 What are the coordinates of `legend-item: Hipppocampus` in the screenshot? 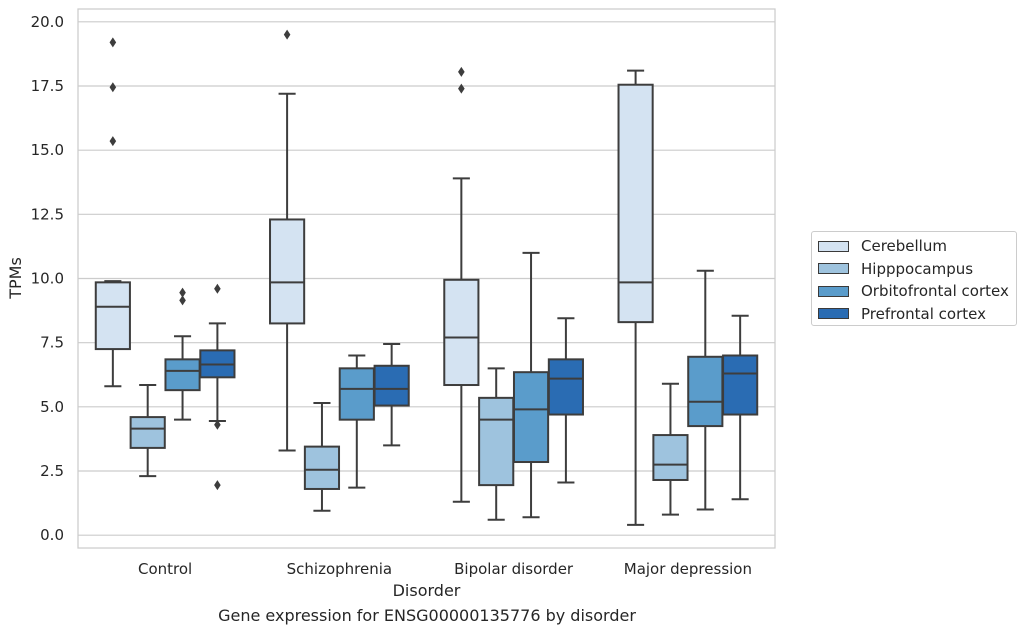 It's located at (914, 269).